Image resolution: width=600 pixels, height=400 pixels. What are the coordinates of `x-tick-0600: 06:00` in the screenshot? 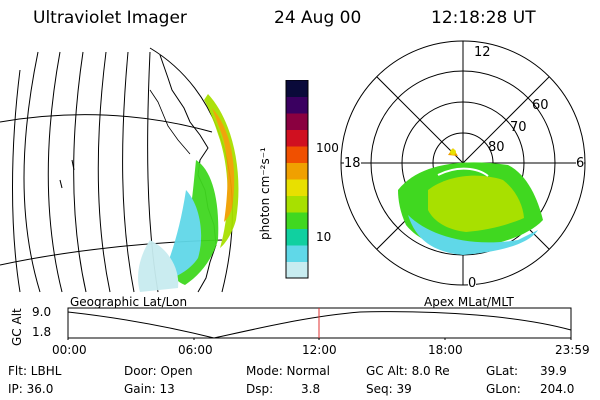 It's located at (195, 350).